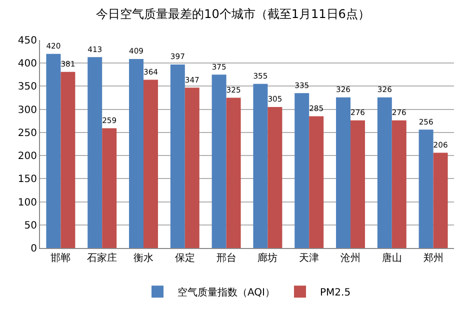 The width and height of the screenshot is (466, 318). What do you see at coordinates (27, 133) in the screenshot?
I see `y-tick-label: 250` at bounding box center [27, 133].